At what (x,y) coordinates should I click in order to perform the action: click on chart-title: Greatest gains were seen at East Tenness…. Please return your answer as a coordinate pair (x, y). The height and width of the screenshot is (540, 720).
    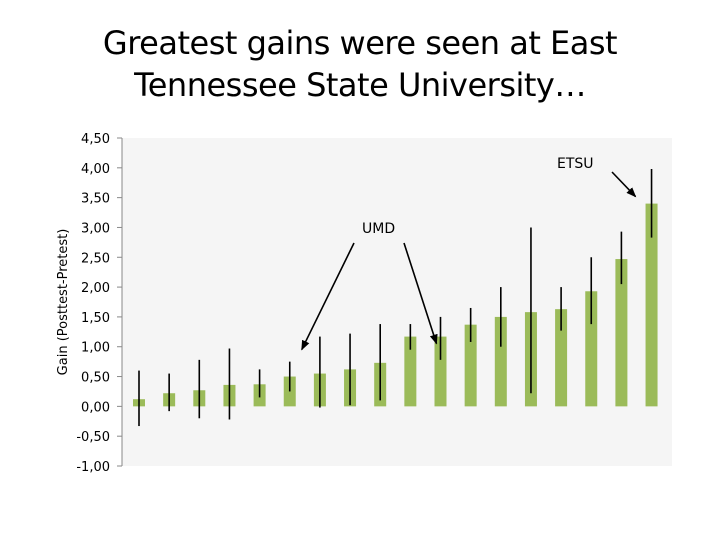
    Looking at the image, I should click on (360, 64).